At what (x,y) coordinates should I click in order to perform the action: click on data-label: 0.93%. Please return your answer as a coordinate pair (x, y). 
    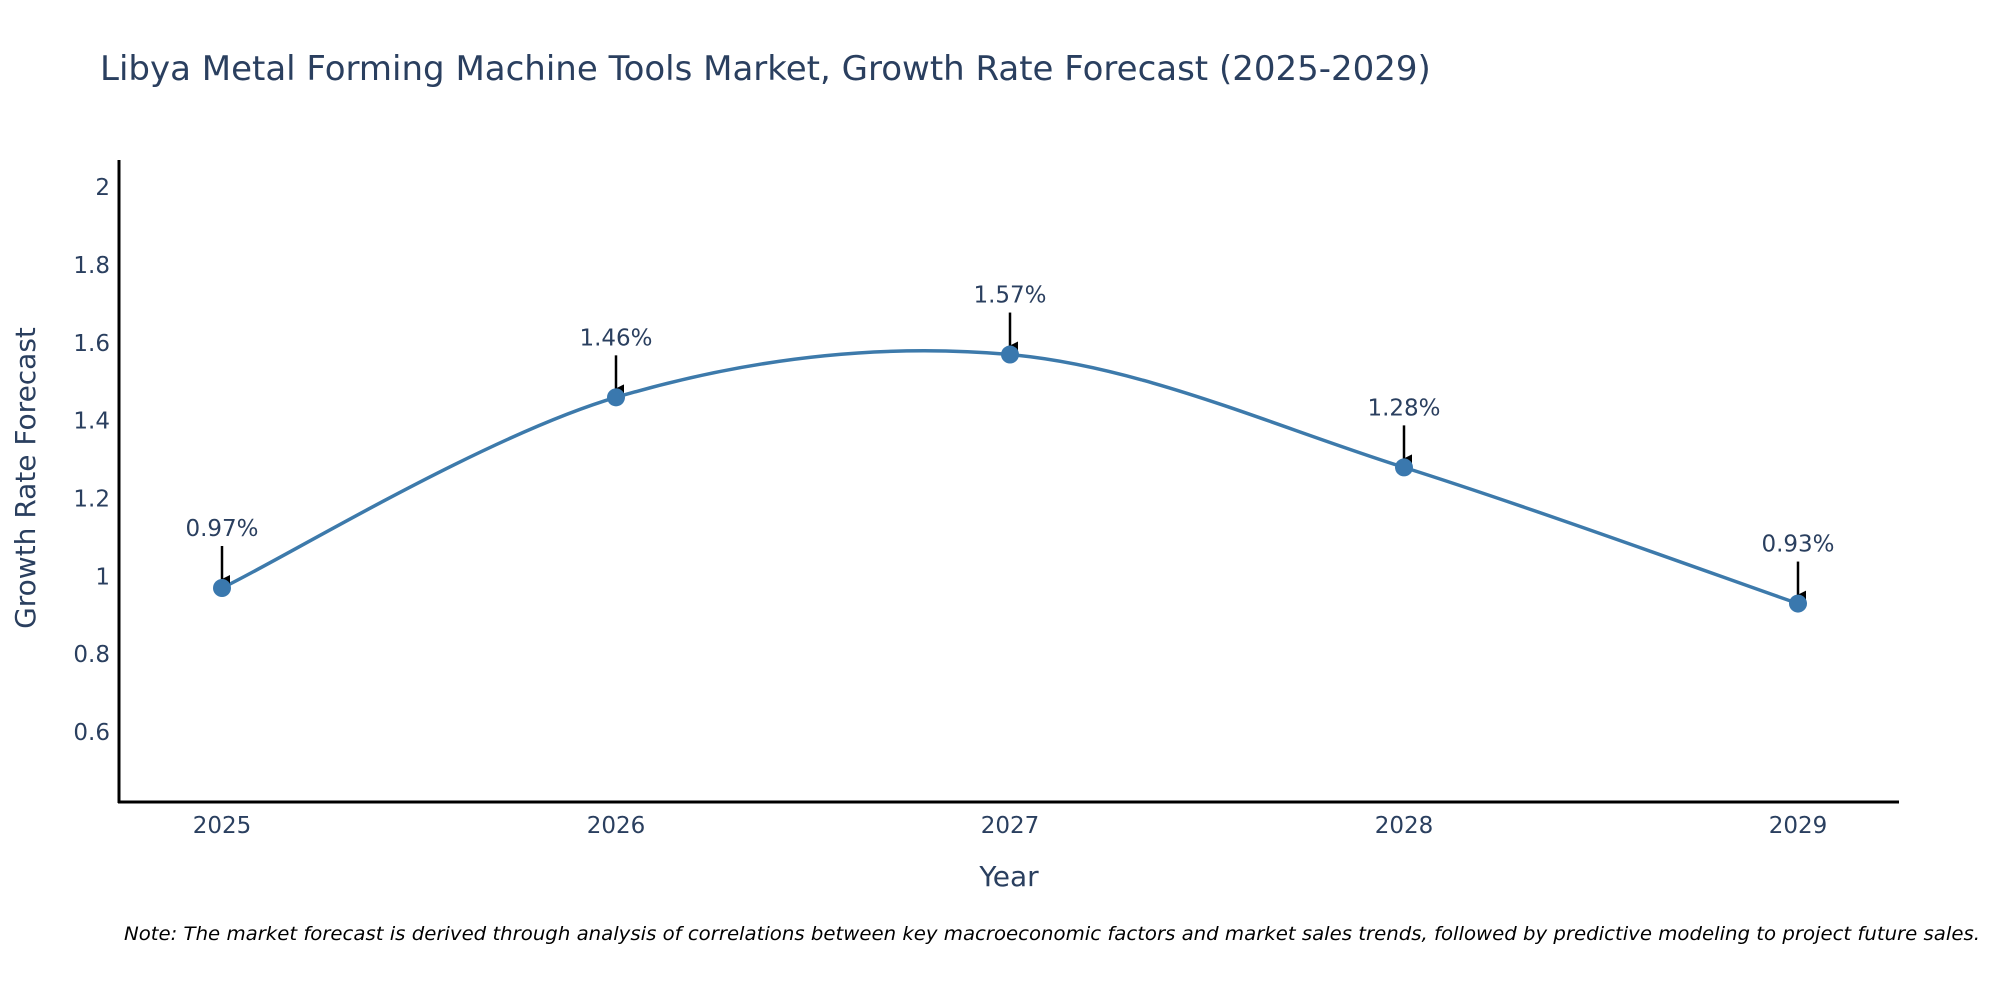
    Looking at the image, I should click on (1797, 545).